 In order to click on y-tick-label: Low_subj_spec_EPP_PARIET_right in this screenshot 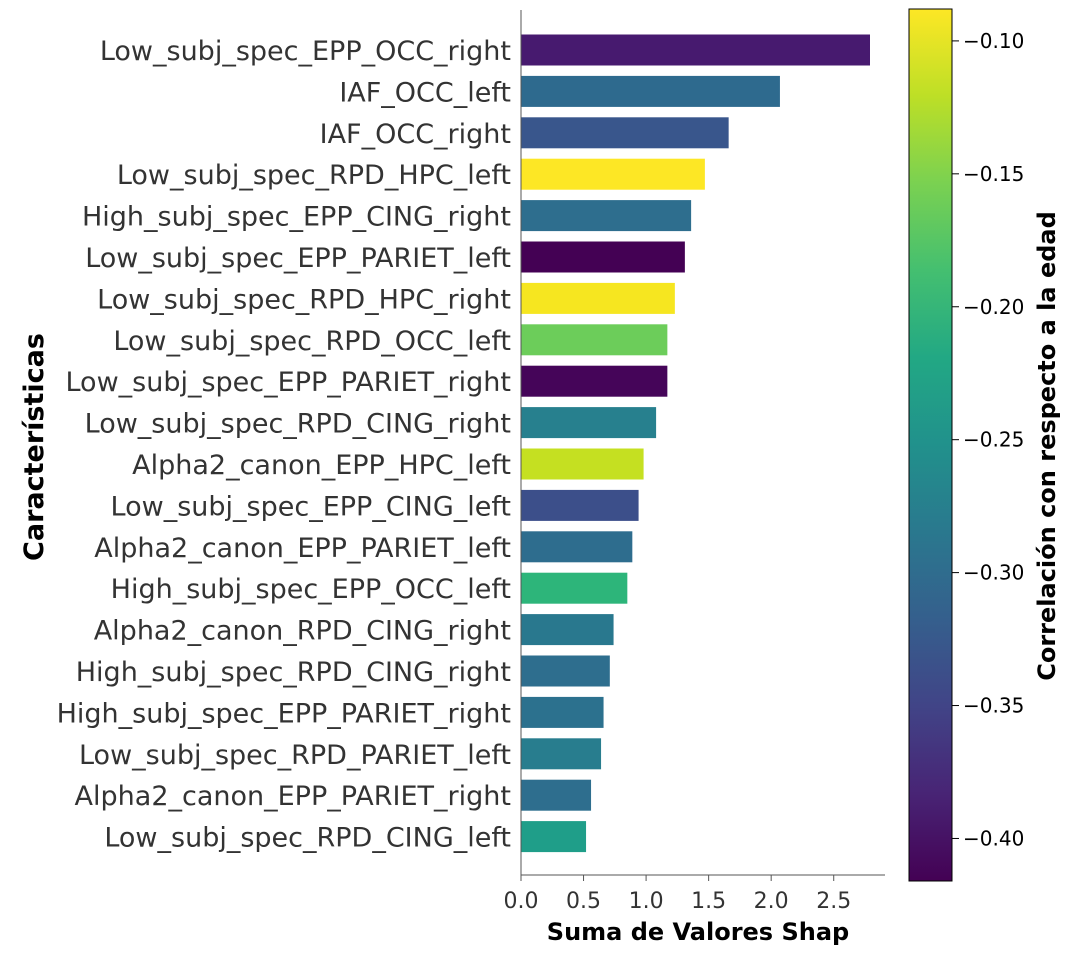, I will do `click(288, 382)`.